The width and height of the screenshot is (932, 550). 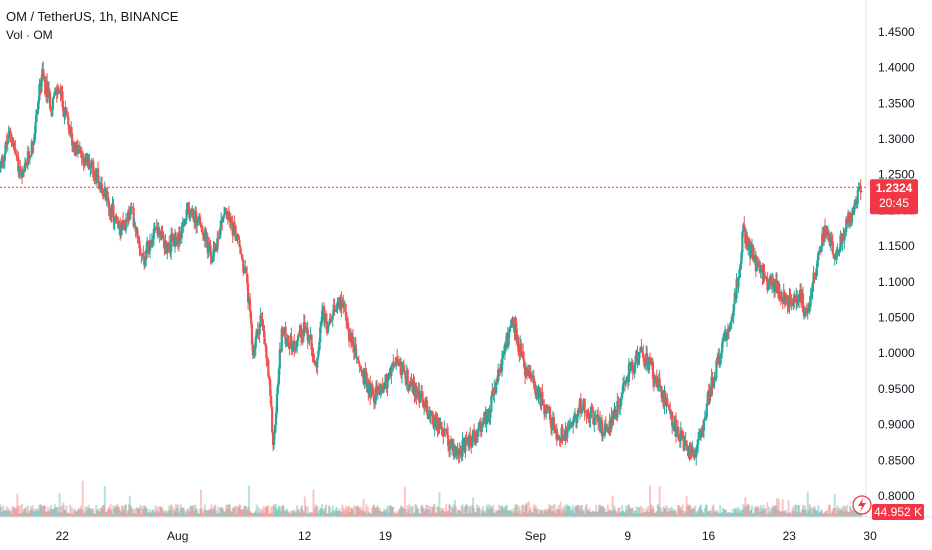 What do you see at coordinates (29, 35) in the screenshot?
I see `volume-indicator-label: Vol · OM` at bounding box center [29, 35].